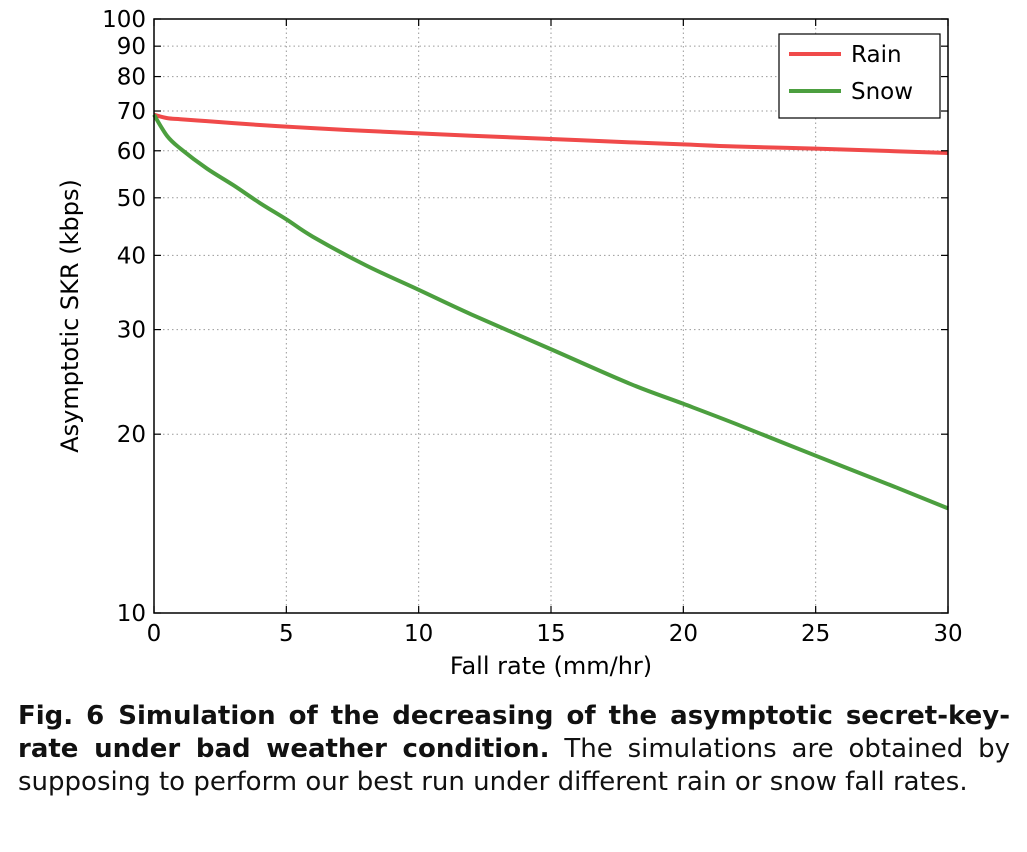  I want to click on x-tick-label: 15, so click(550, 634).